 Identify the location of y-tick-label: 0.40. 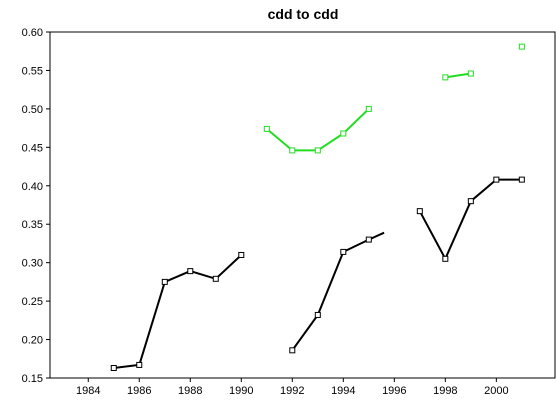
(32, 187).